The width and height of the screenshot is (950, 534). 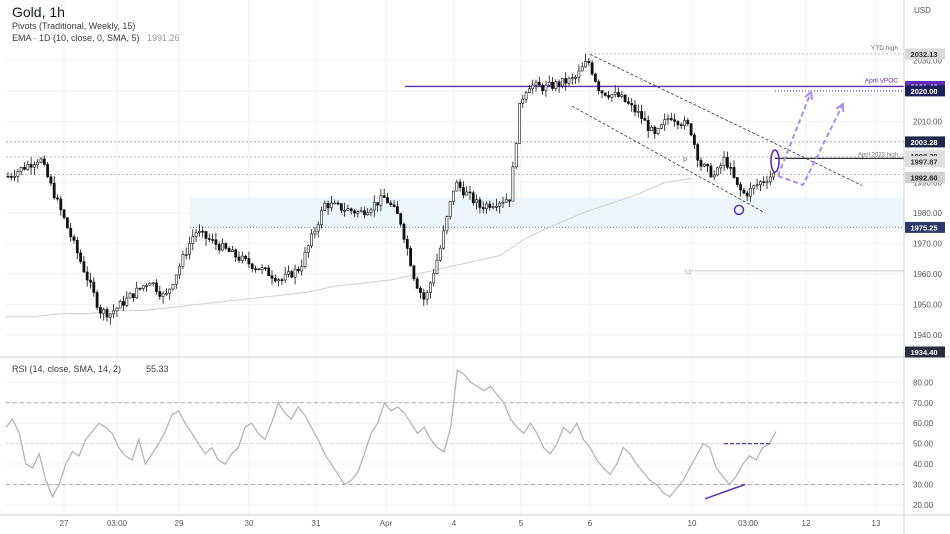 What do you see at coordinates (73, 26) in the screenshot?
I see `pivot-indicator-label: Pivots (Traditional, Weekly, 15)` at bounding box center [73, 26].